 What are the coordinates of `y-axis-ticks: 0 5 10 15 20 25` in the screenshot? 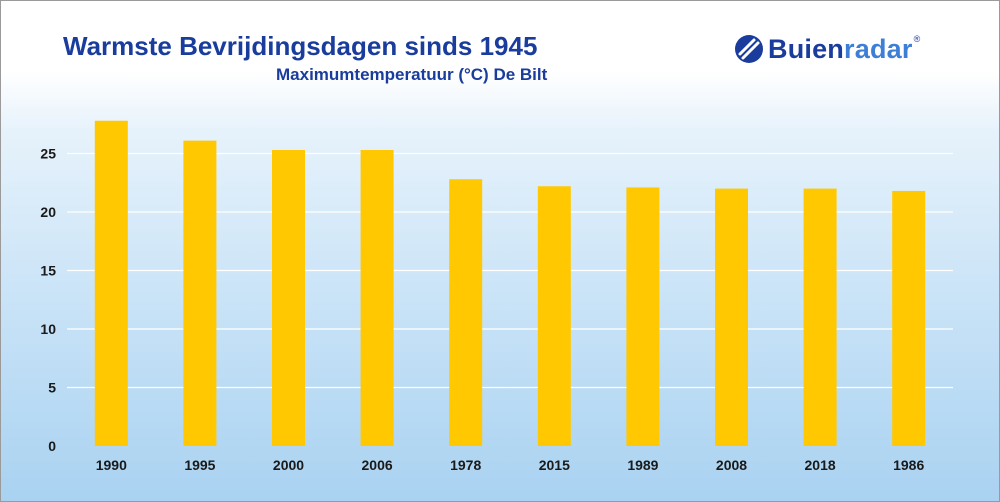 It's located at (48, 300).